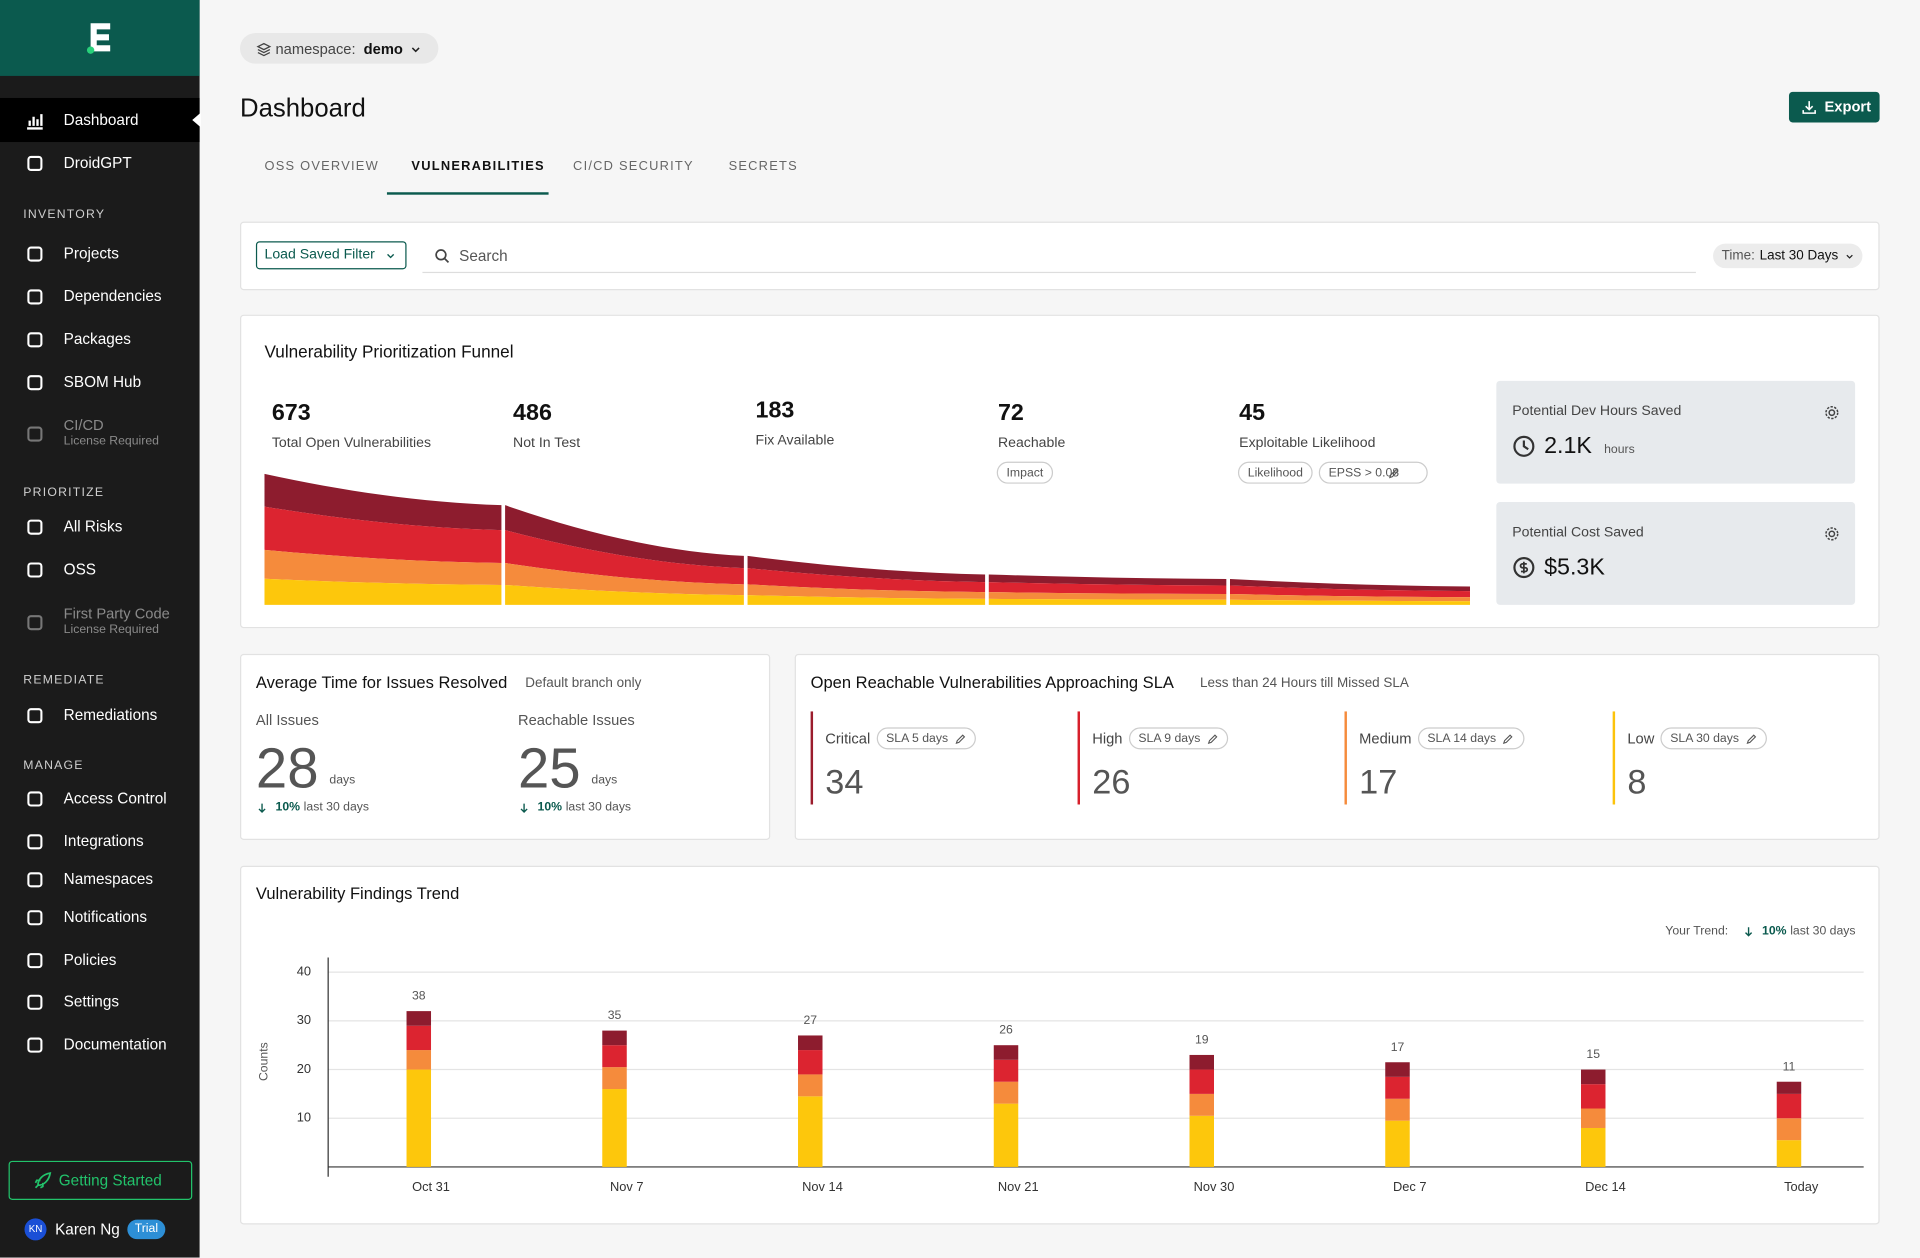 This screenshot has height=1258, width=1920. Describe the element at coordinates (1574, 567) in the screenshot. I see `savings-value: $5.3K` at that location.